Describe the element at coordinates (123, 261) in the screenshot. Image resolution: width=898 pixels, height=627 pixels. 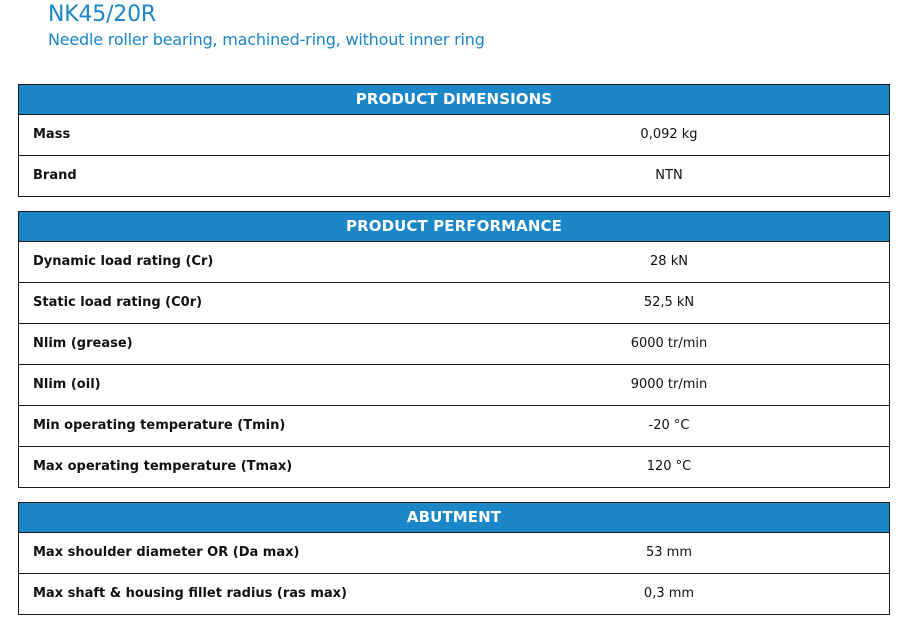
I see `row-label: Dynamic load rating (Cr)` at that location.